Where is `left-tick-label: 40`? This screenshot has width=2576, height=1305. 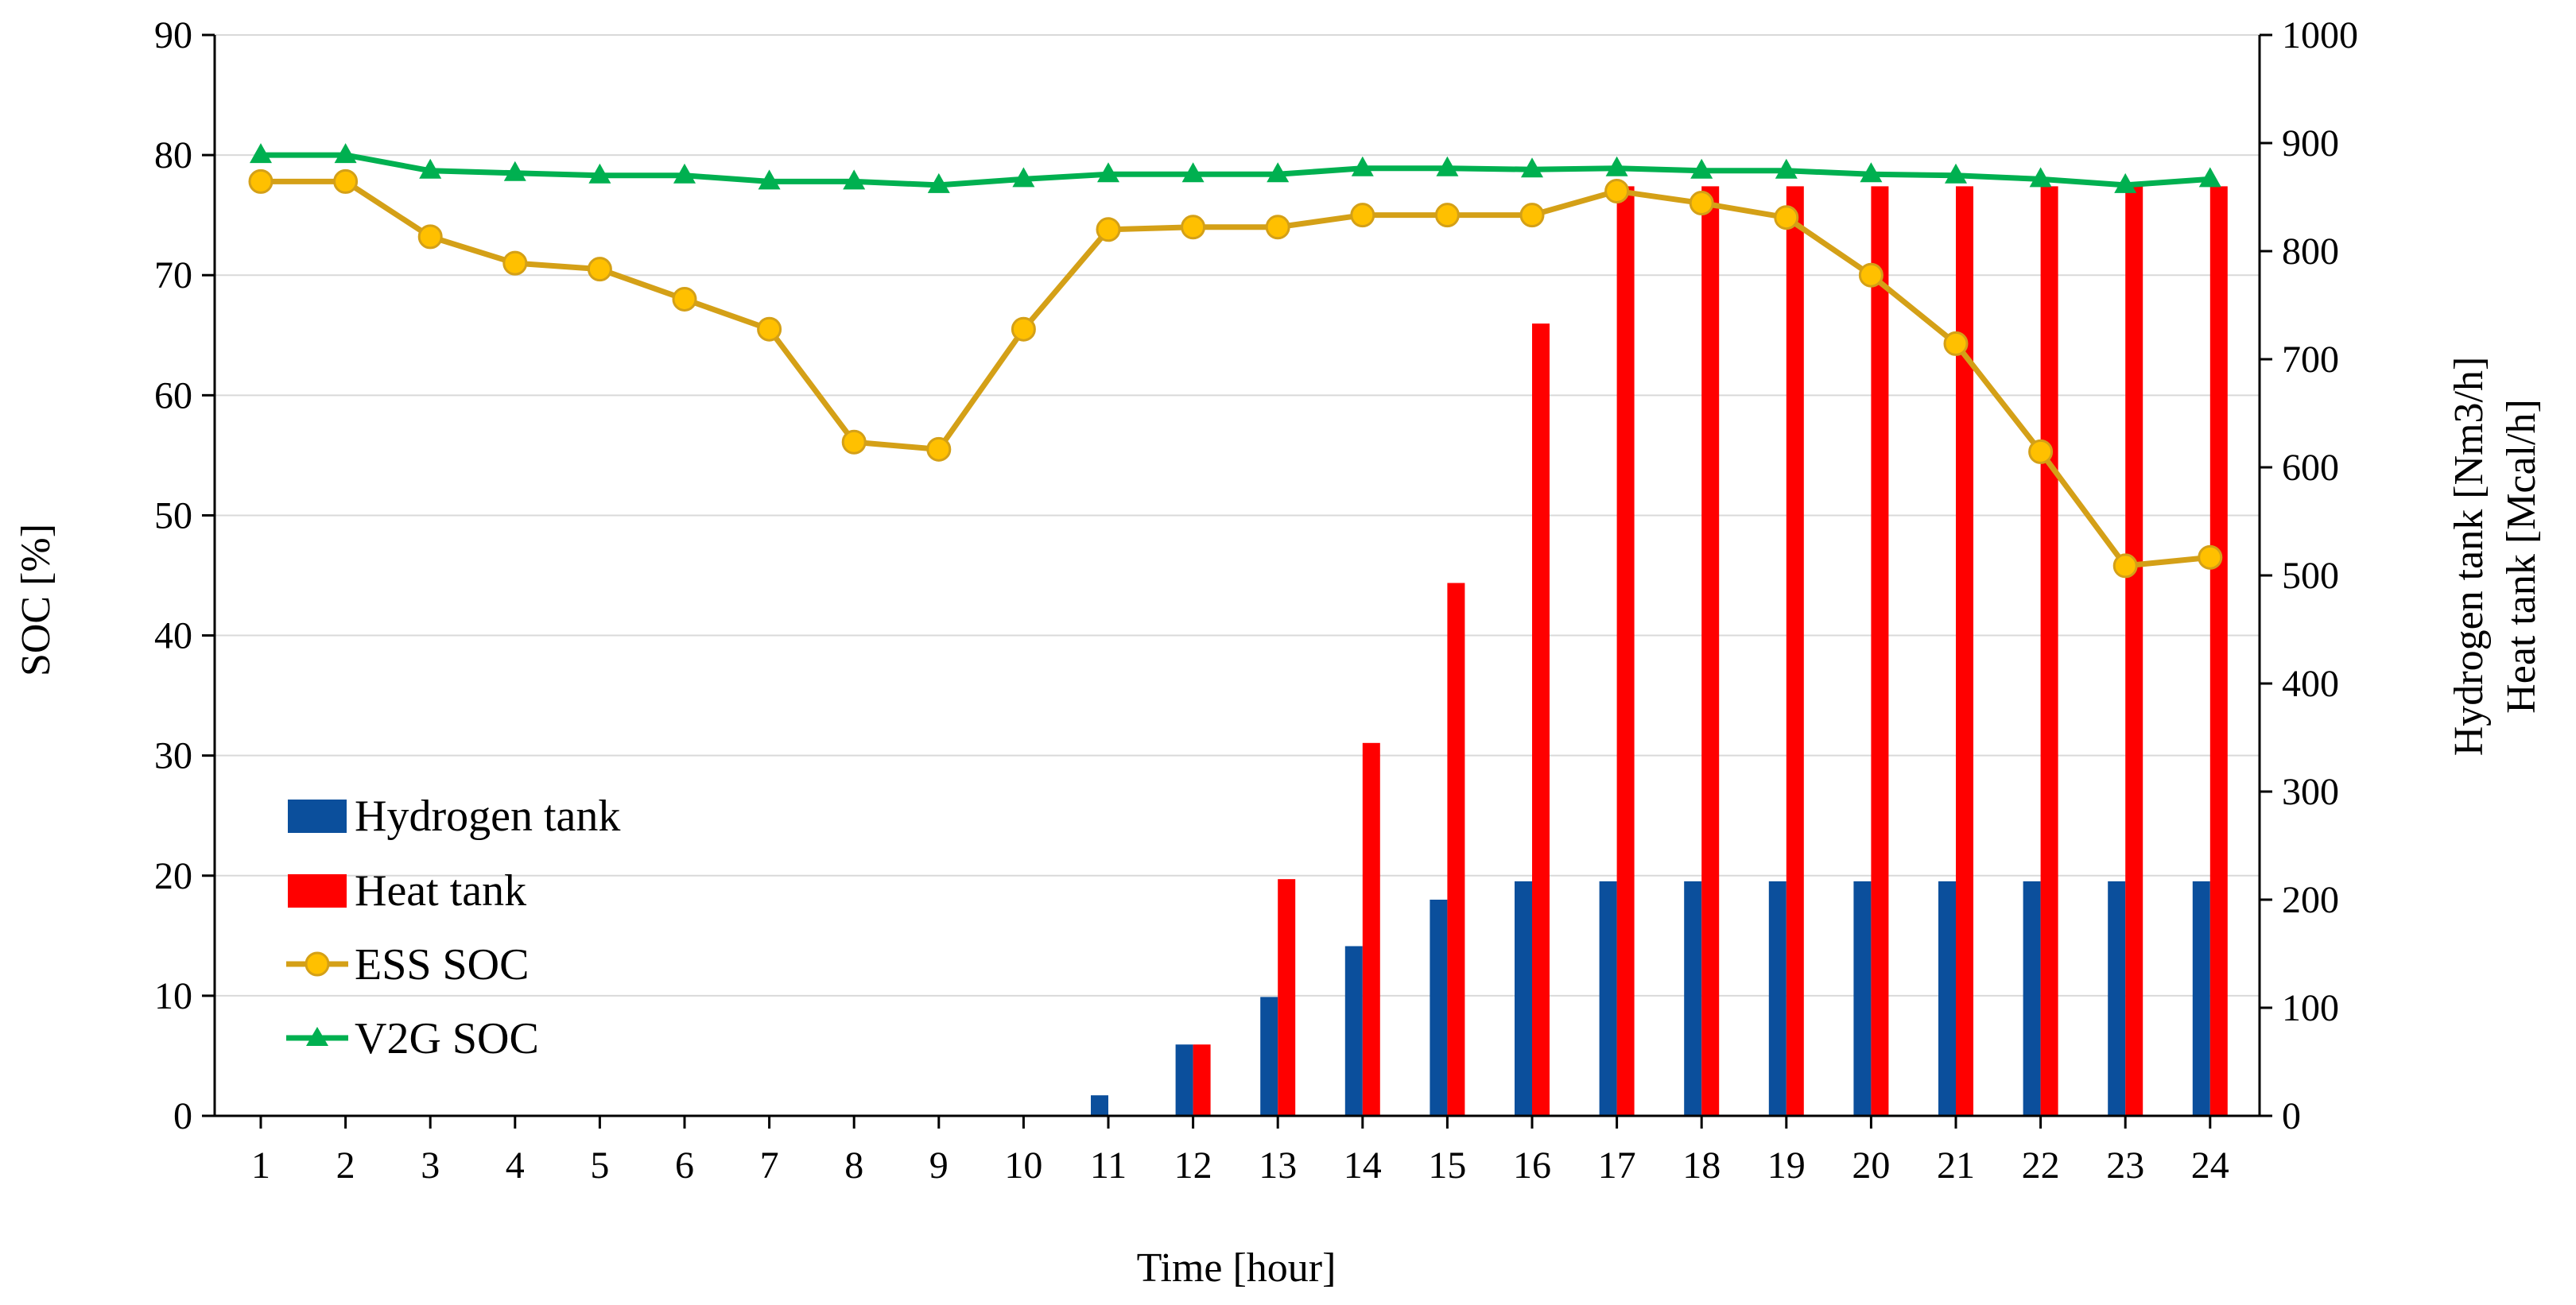
left-tick-label: 40 is located at coordinates (173, 636).